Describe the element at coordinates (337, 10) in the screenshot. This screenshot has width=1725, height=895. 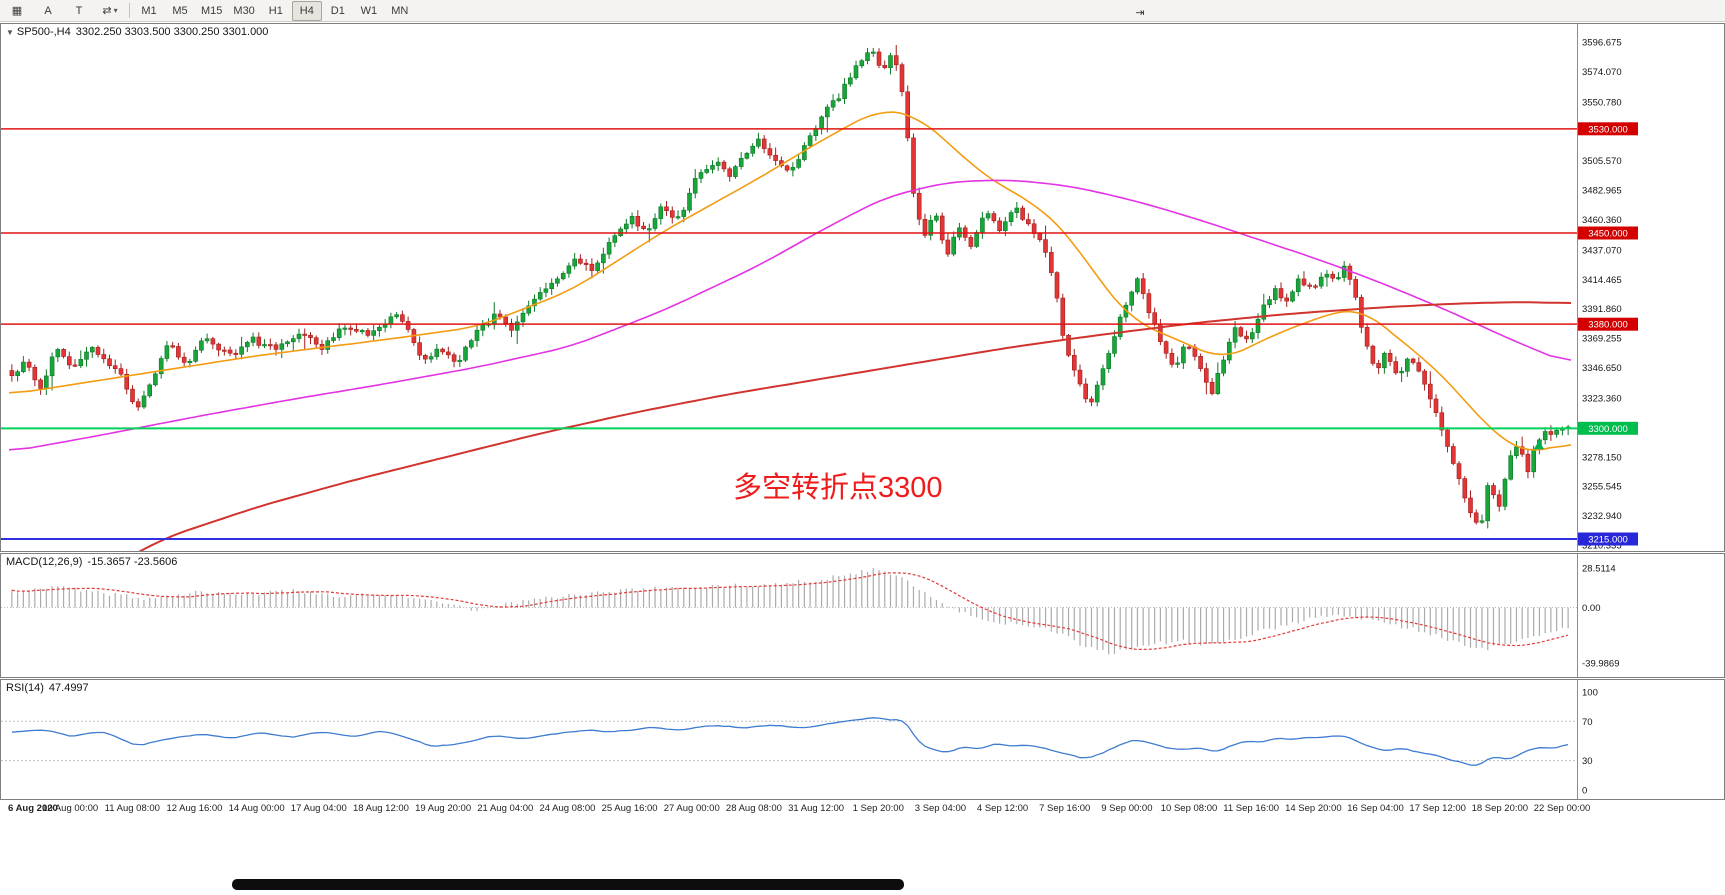
I see `timeframe-button-d1: D1` at that location.